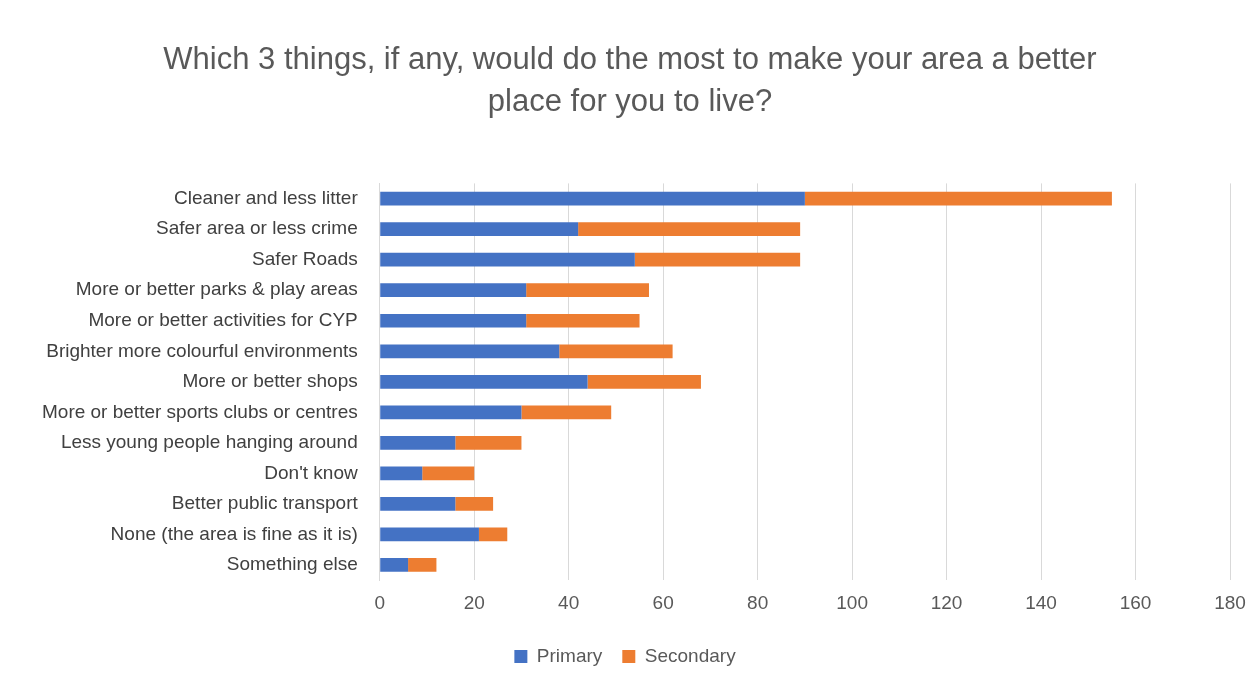  What do you see at coordinates (569, 602) in the screenshot?
I see `x-tick-label: 40` at bounding box center [569, 602].